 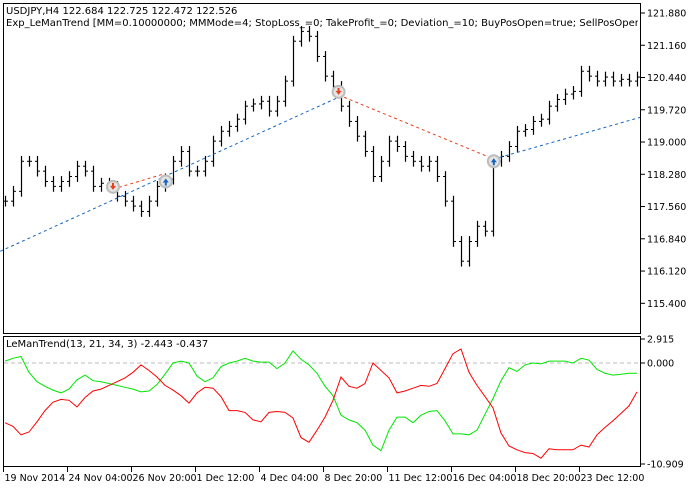 I want to click on price-tick-label: 117.560, so click(x=666, y=207).